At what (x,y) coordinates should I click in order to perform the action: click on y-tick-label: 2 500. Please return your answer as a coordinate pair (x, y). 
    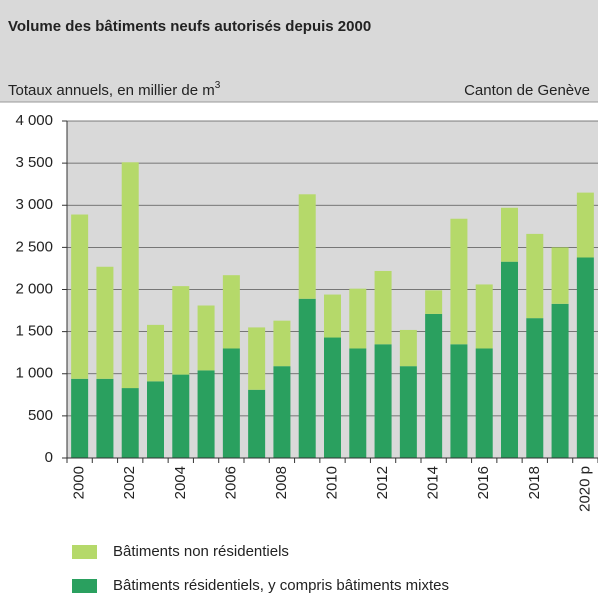
    Looking at the image, I should click on (34, 246).